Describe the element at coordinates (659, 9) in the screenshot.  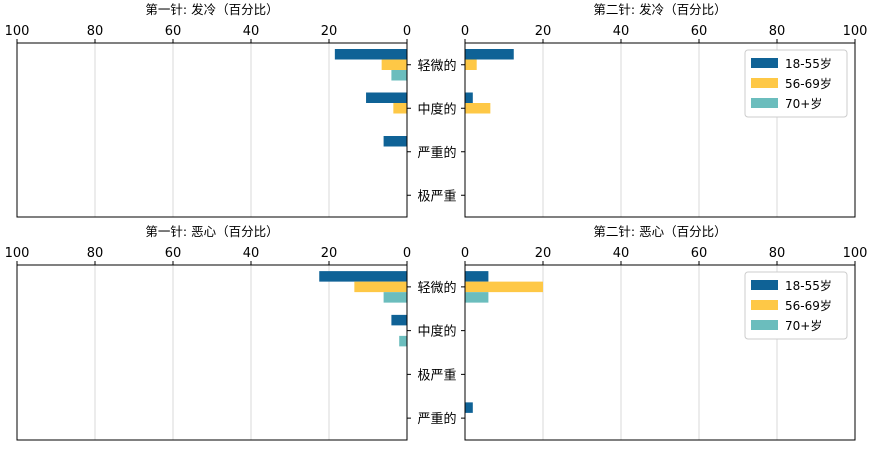
I see `chart-title: 第二针: 发冷（百分比）` at that location.